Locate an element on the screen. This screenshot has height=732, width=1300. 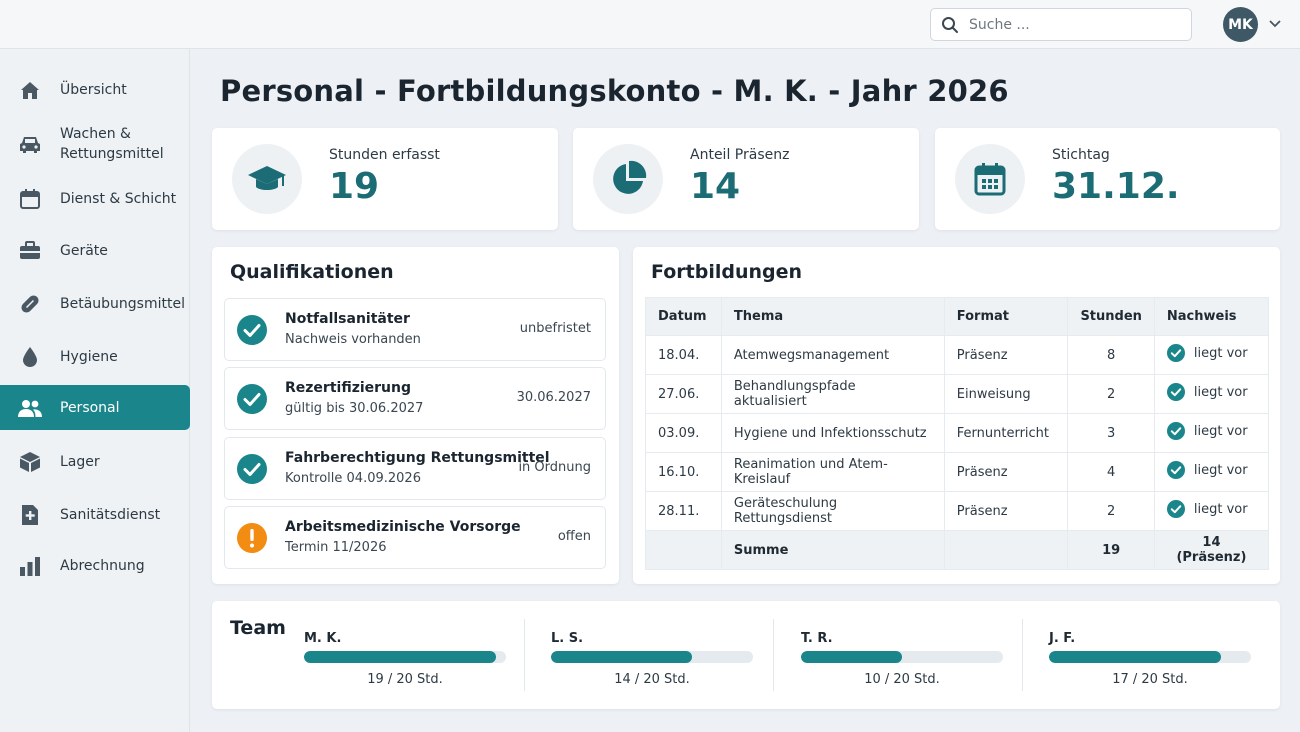
sidebar-item-personal: Personal is located at coordinates (95, 407).